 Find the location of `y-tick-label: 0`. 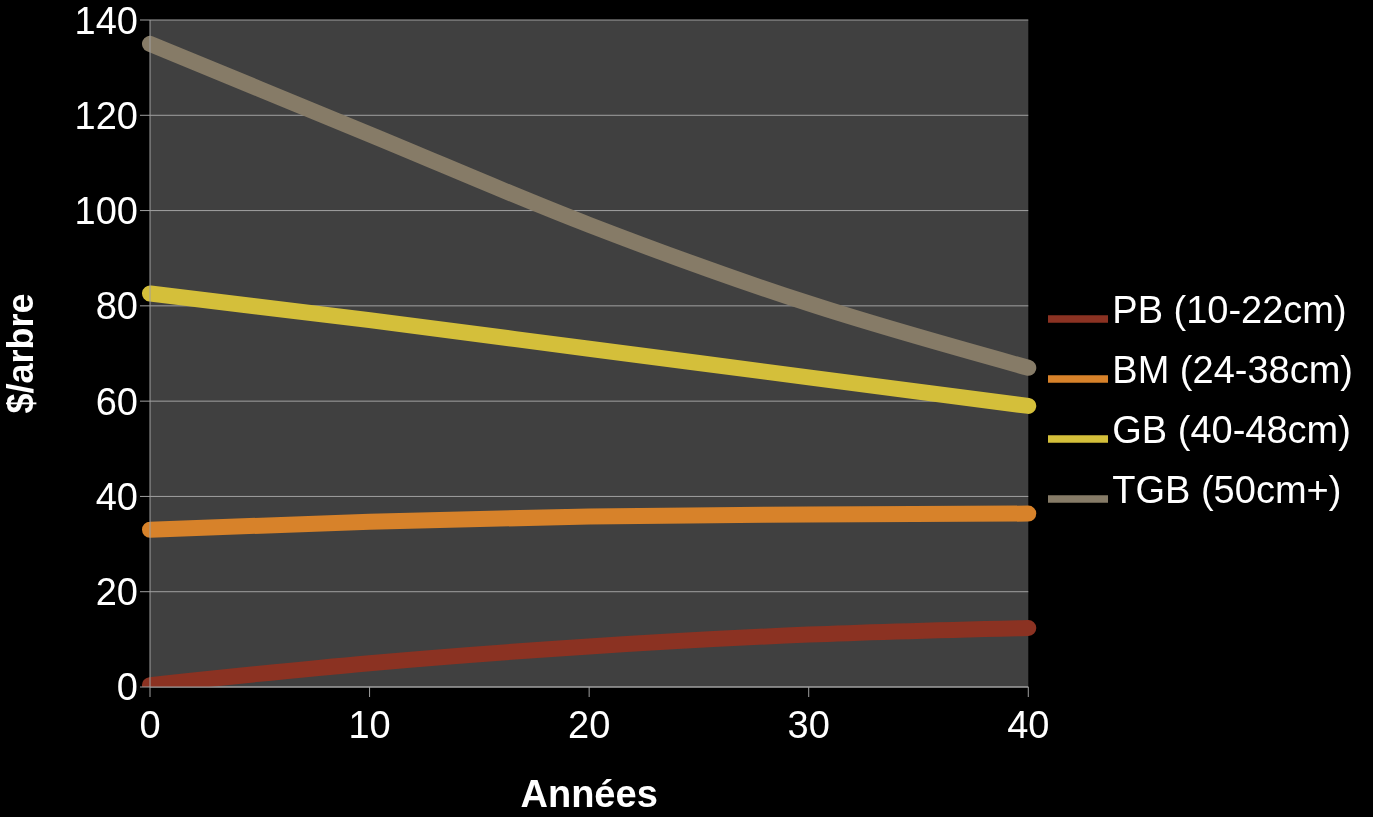

y-tick-label: 0 is located at coordinates (127, 687).